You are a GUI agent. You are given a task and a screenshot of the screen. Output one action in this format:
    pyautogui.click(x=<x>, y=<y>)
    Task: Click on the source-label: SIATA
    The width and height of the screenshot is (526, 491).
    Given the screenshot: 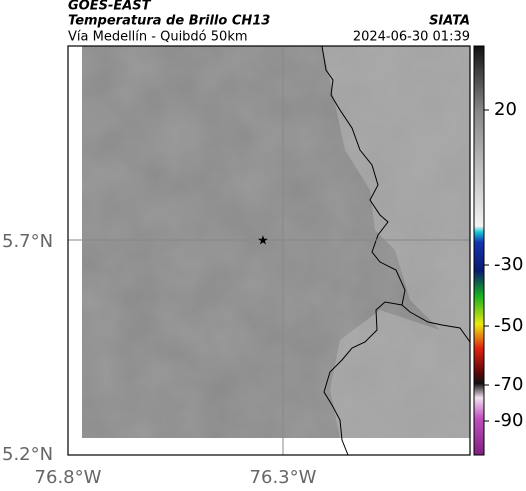 What is the action you would take?
    pyautogui.click(x=449, y=21)
    